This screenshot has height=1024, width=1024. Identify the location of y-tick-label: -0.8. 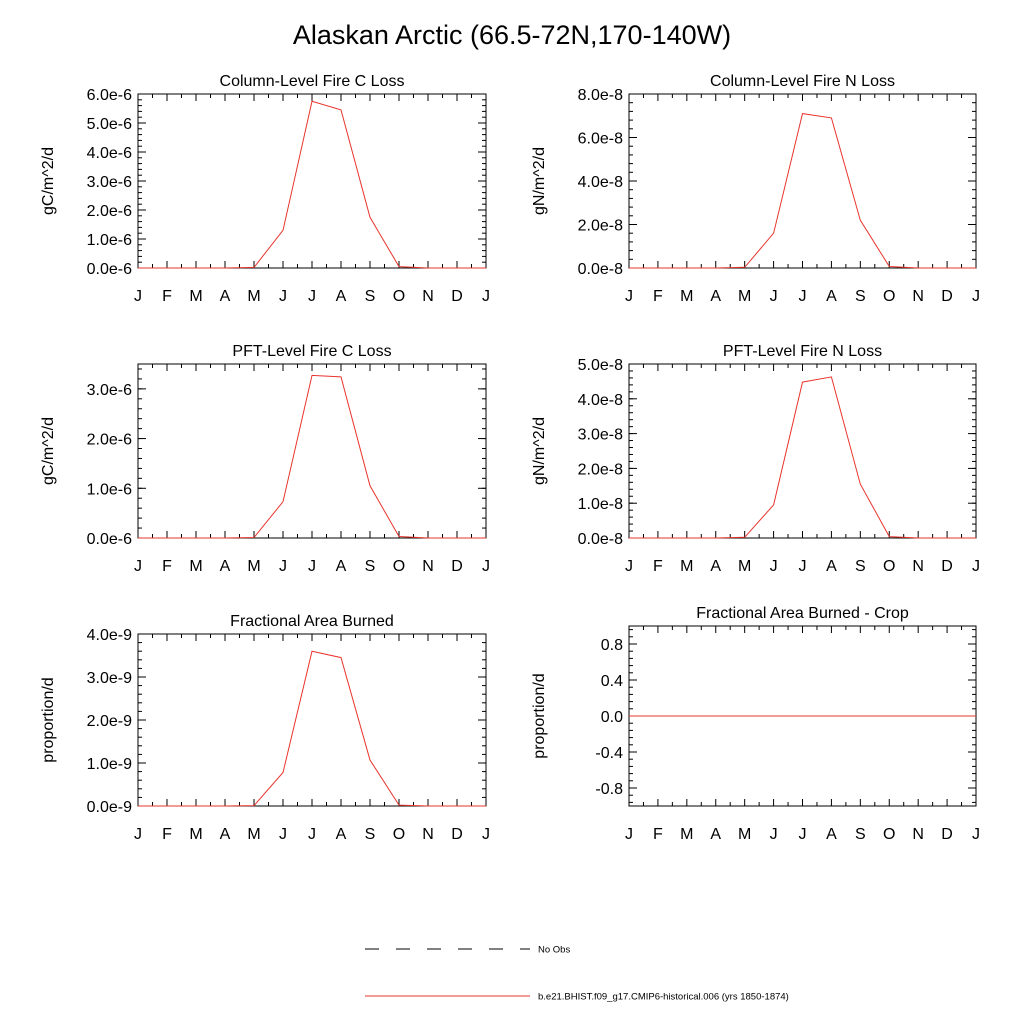
(609, 789).